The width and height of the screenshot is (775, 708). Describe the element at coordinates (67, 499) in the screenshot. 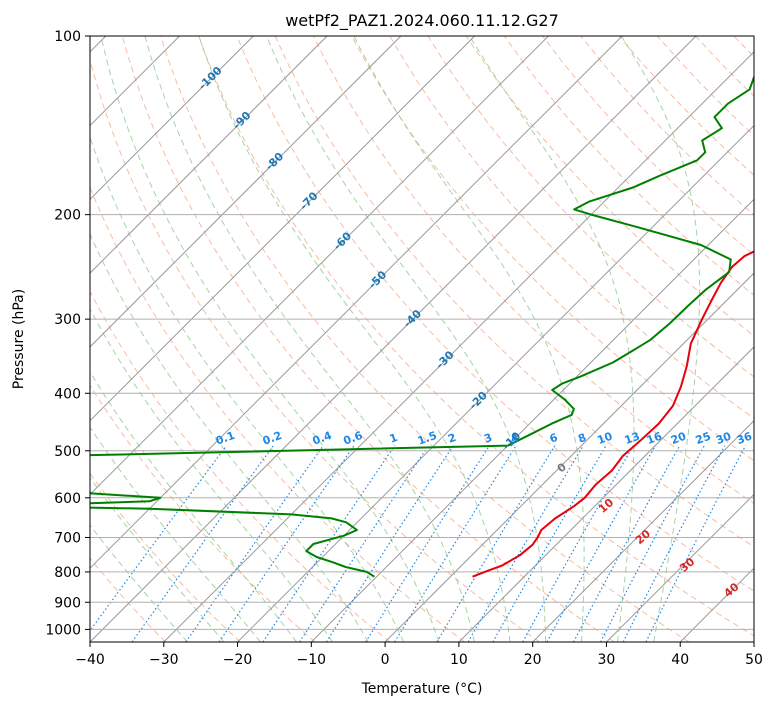

I see `y-tick-label: 600` at that location.